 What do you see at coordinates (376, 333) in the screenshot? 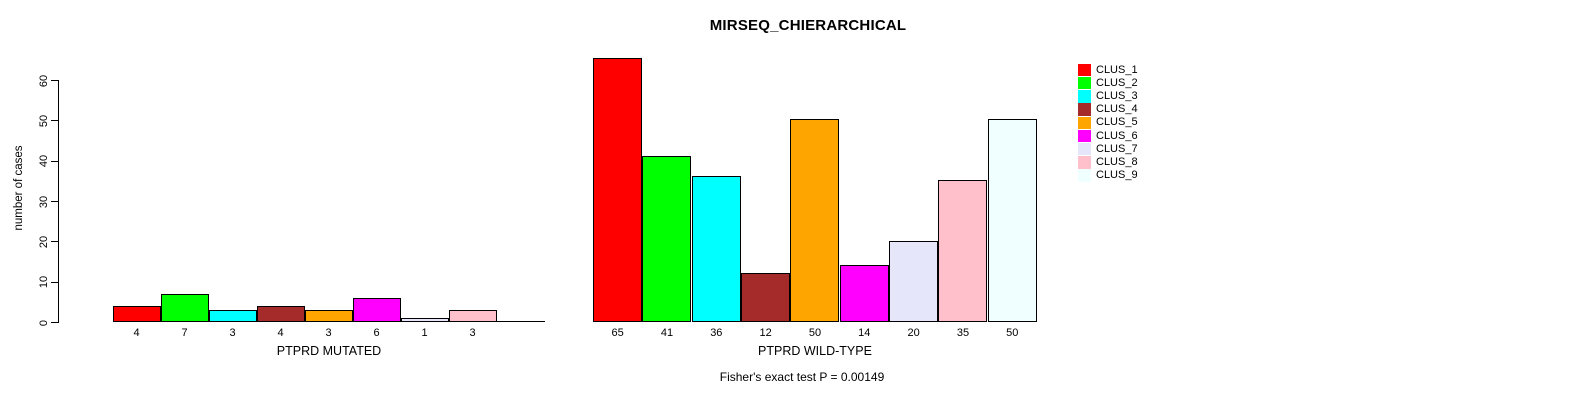
I see `bar-value-label: 6` at bounding box center [376, 333].